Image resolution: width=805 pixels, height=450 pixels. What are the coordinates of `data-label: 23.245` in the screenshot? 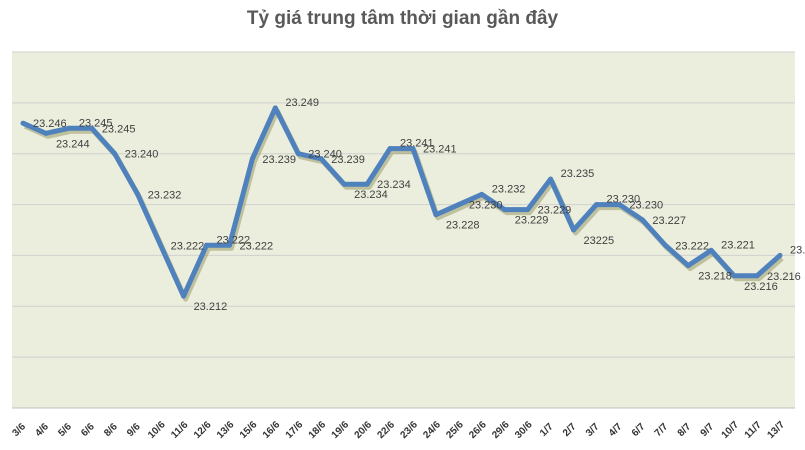 It's located at (119, 129).